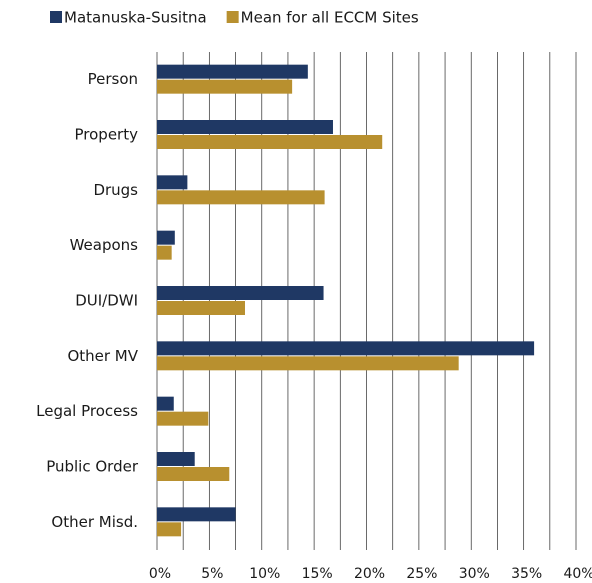 This screenshot has width=592, height=583. I want to click on y-tick-label: Weapons, so click(104, 245).